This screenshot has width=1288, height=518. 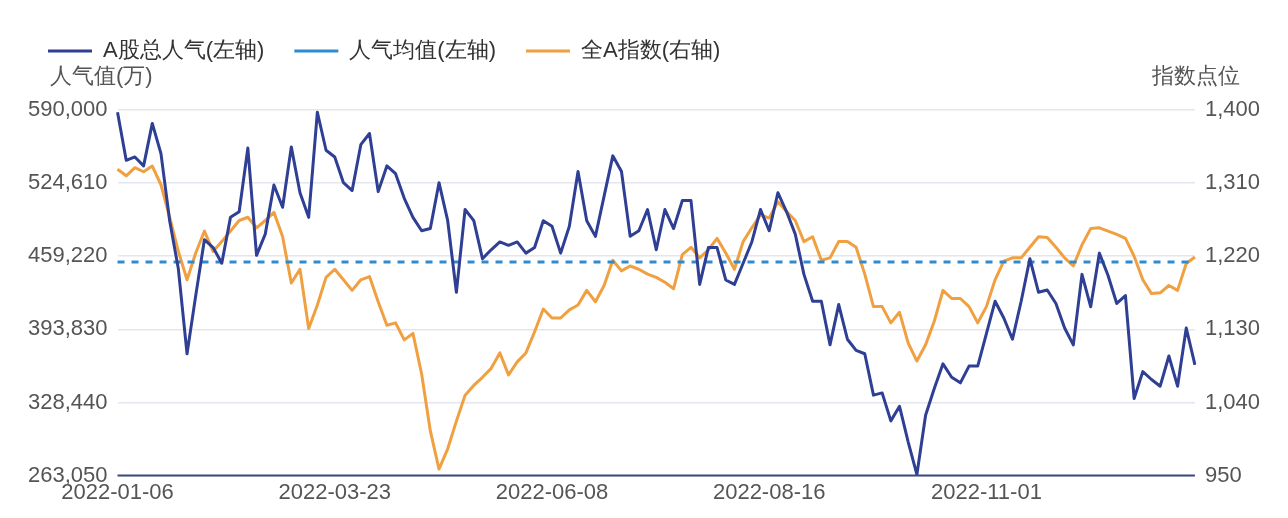 What do you see at coordinates (1232, 328) in the screenshot?
I see `y2-tick-label: 1,130` at bounding box center [1232, 328].